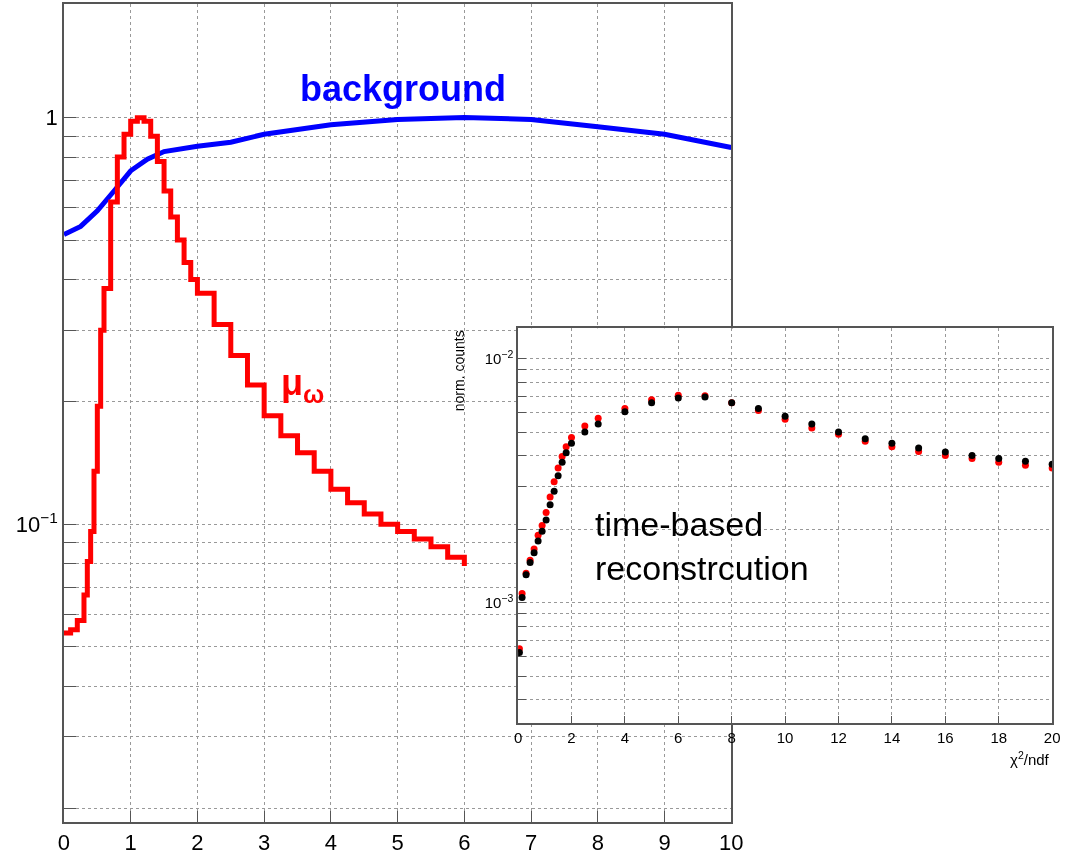 The image size is (1066, 853). What do you see at coordinates (397, 841) in the screenshot?
I see `x-tick-label: 5` at bounding box center [397, 841].